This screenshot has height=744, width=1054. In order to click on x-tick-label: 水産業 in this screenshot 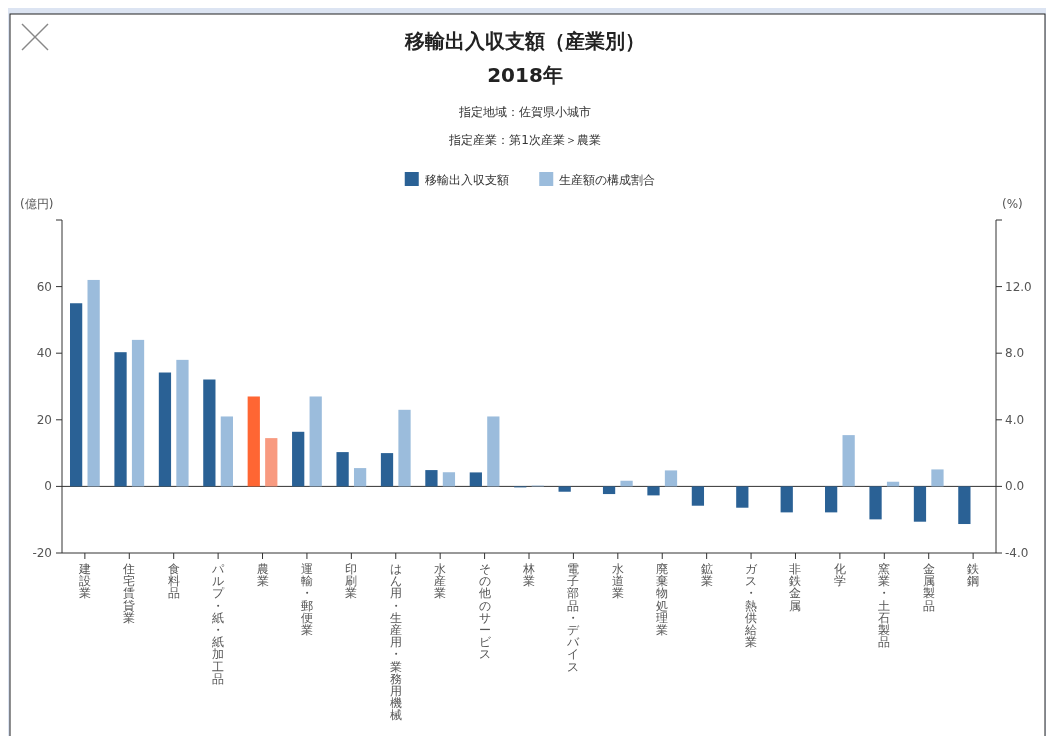, I will do `click(440, 581)`.